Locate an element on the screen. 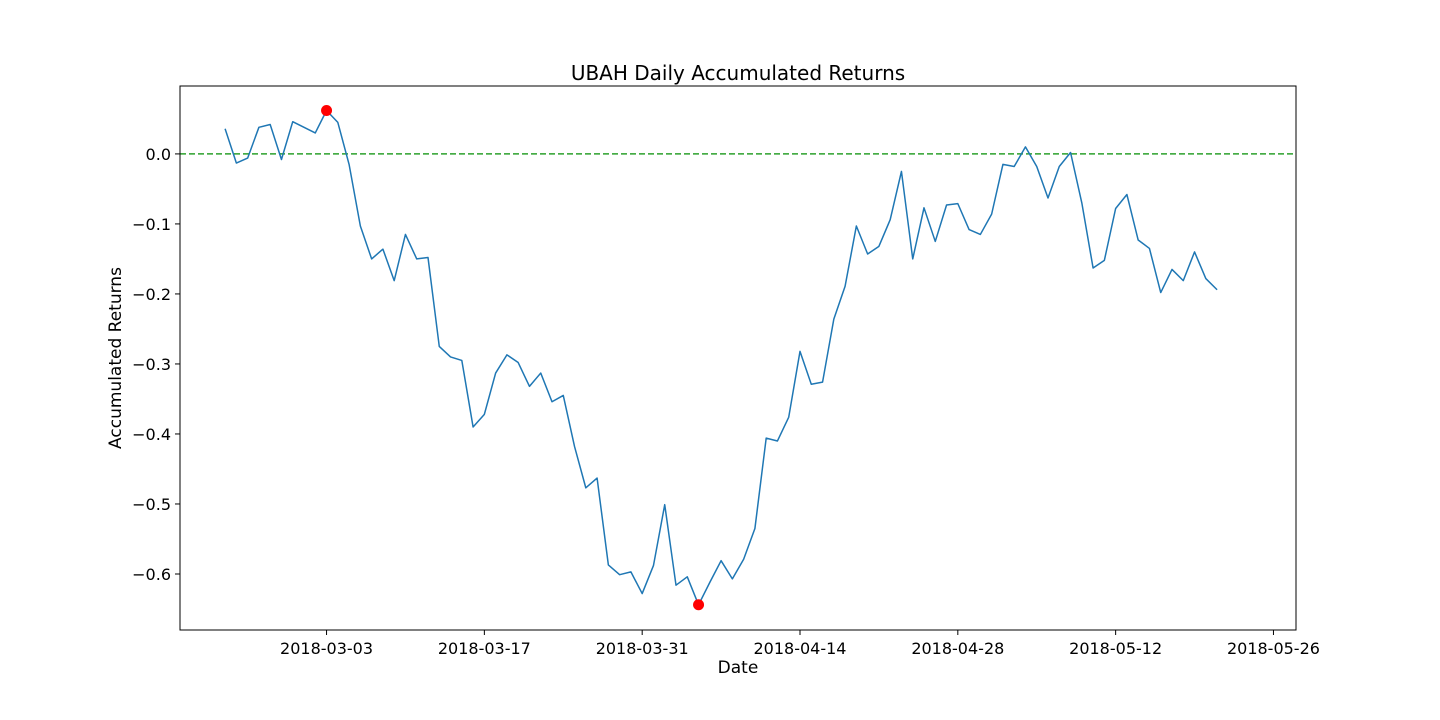  y-axis: 0.0 −0.1 −0.2 −0.3 −0.4 −0.5 −0.6 is located at coordinates (156, 364).